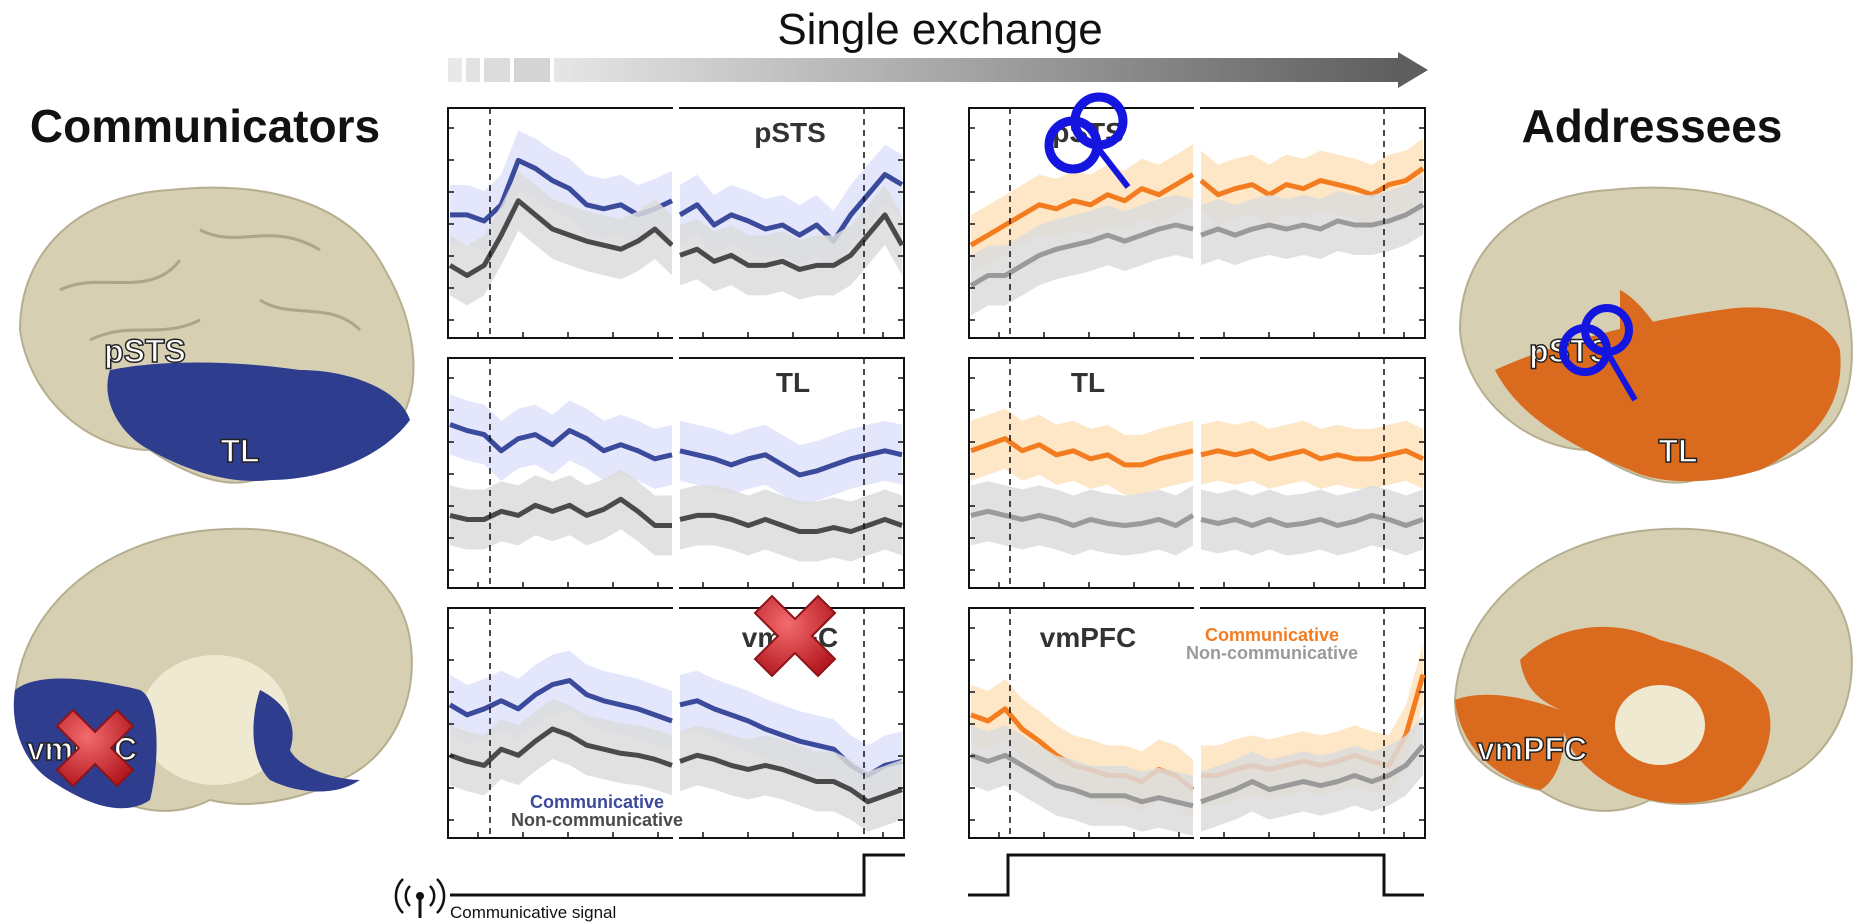 This screenshot has height=923, width=1859. What do you see at coordinates (939, 29) in the screenshot?
I see `header-title: Single exchange` at bounding box center [939, 29].